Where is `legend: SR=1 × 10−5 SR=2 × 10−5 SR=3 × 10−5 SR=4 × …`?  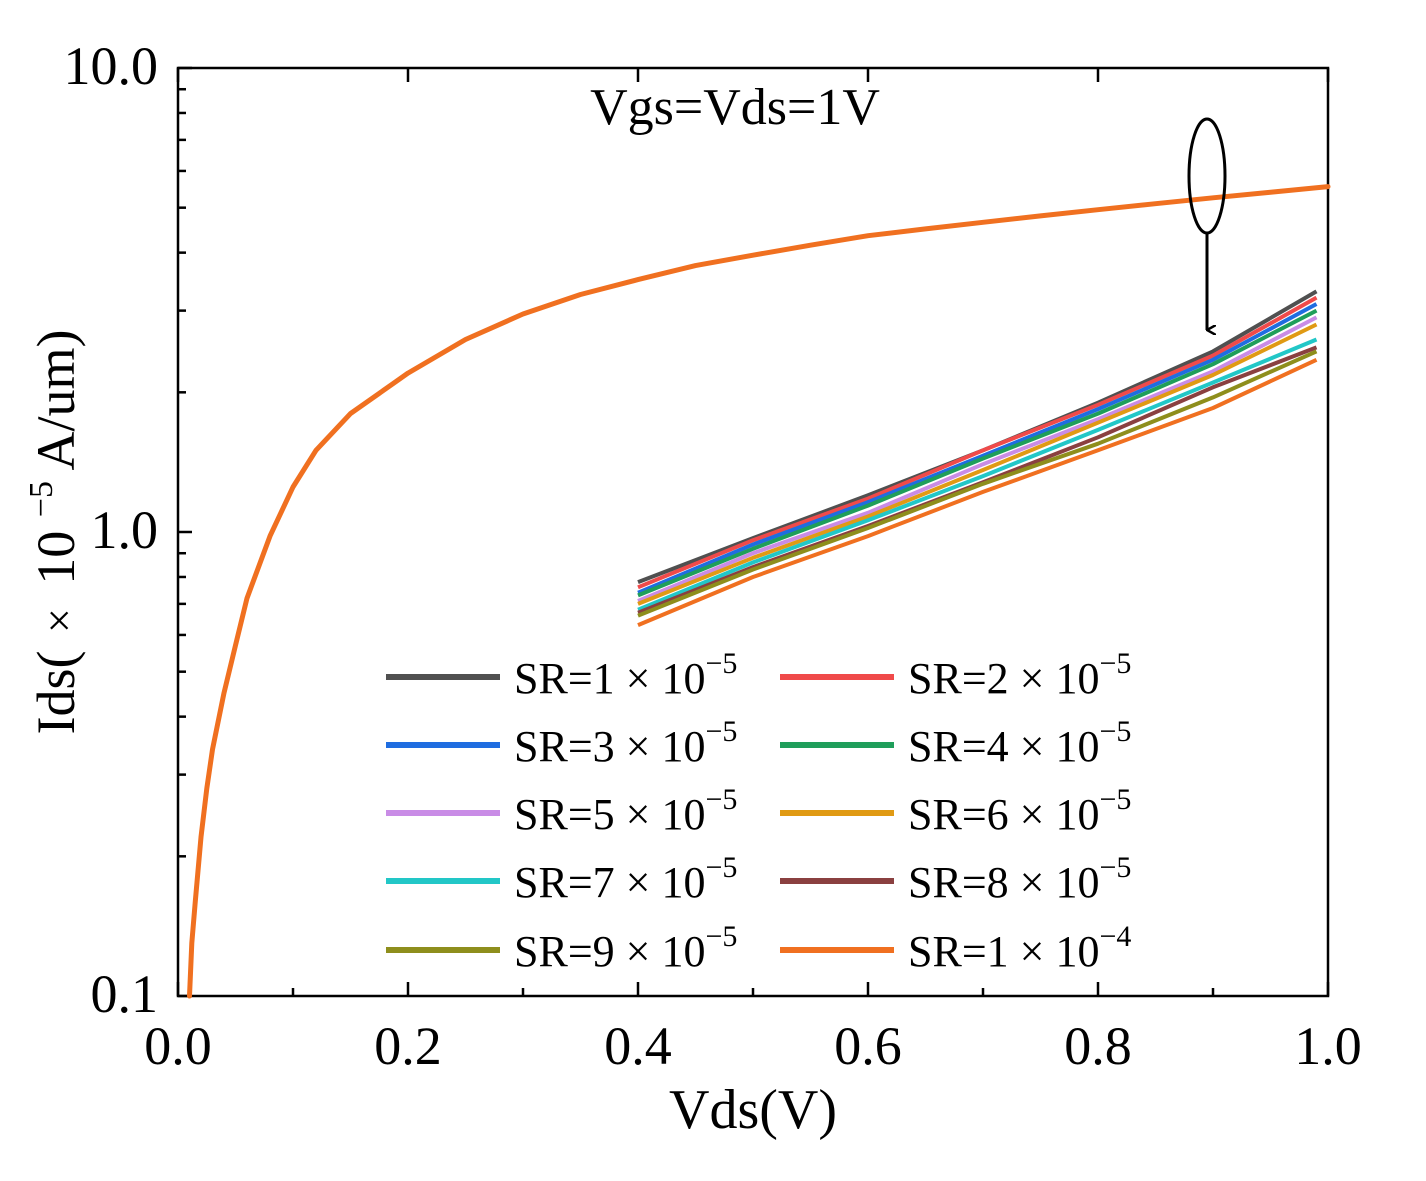 legend: SR=1 × 10−5 SR=2 × 10−5 SR=3 × 10−5 SR=4 × … is located at coordinates (758, 811).